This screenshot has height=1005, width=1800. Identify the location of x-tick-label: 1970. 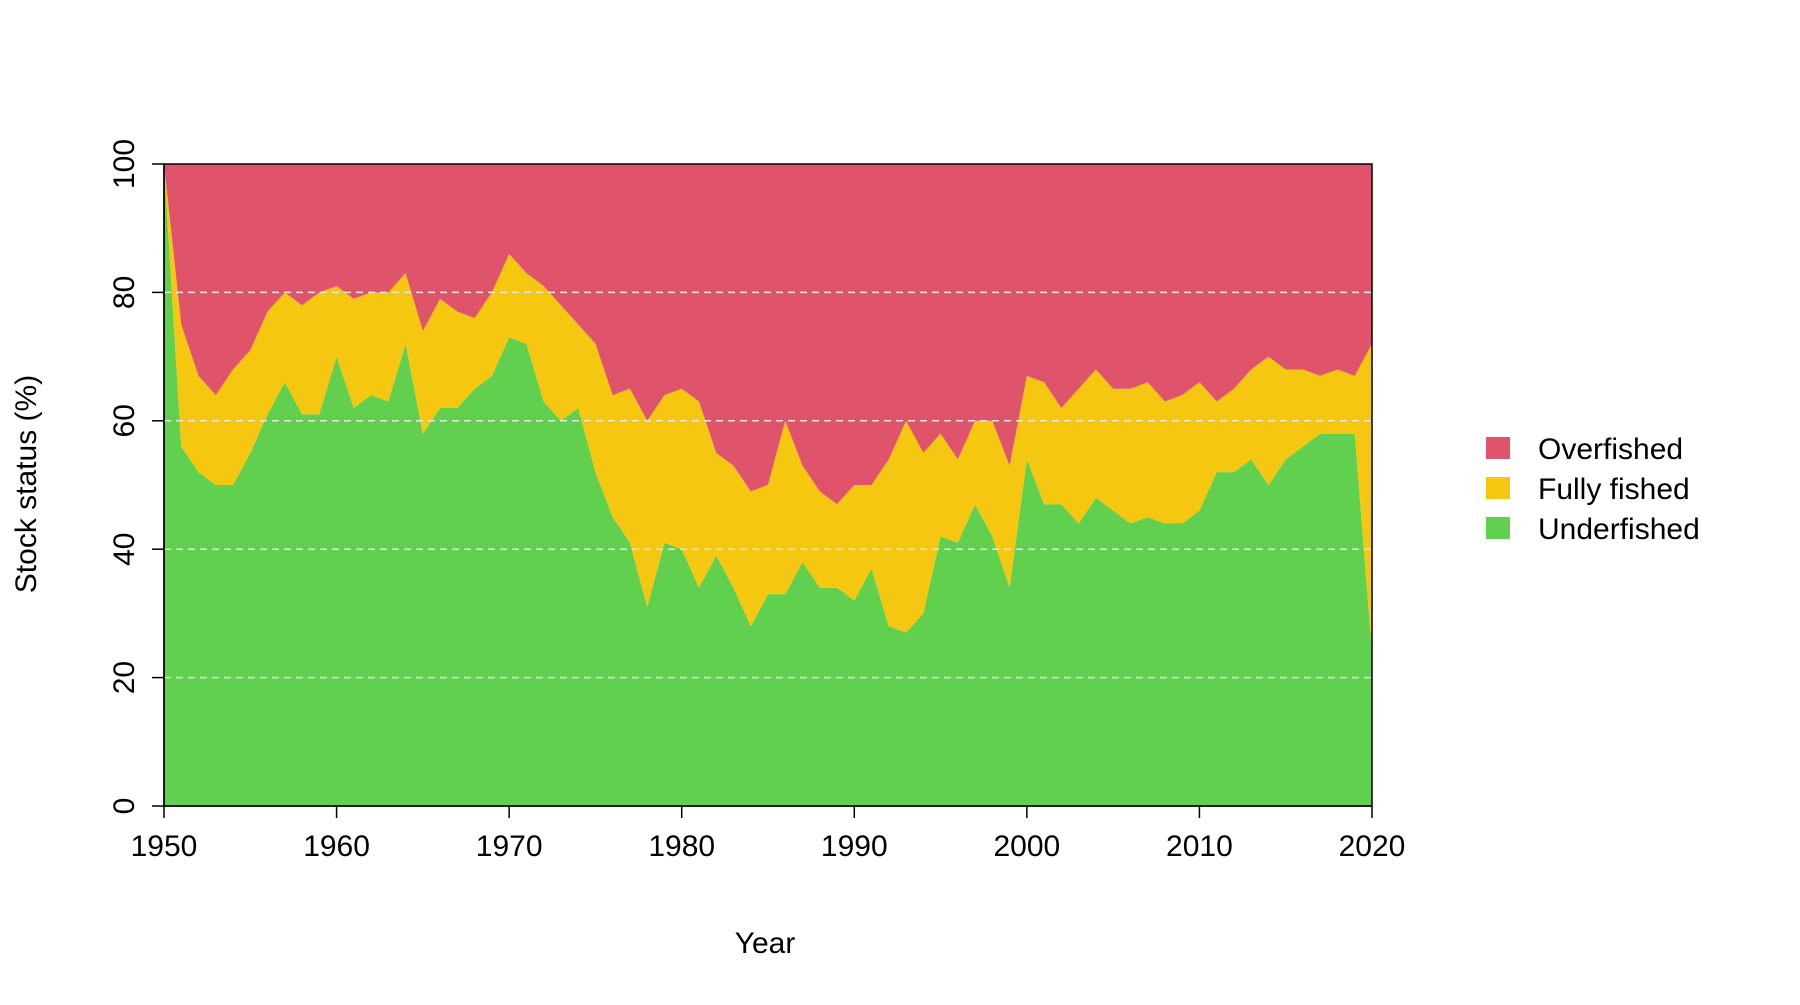
(509, 846).